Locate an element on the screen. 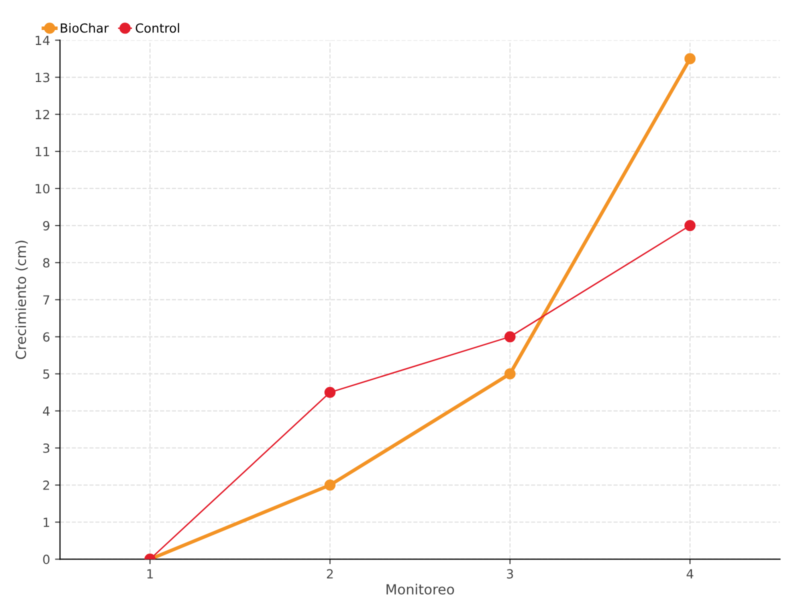  y-tick-label: 0 is located at coordinates (46, 559).